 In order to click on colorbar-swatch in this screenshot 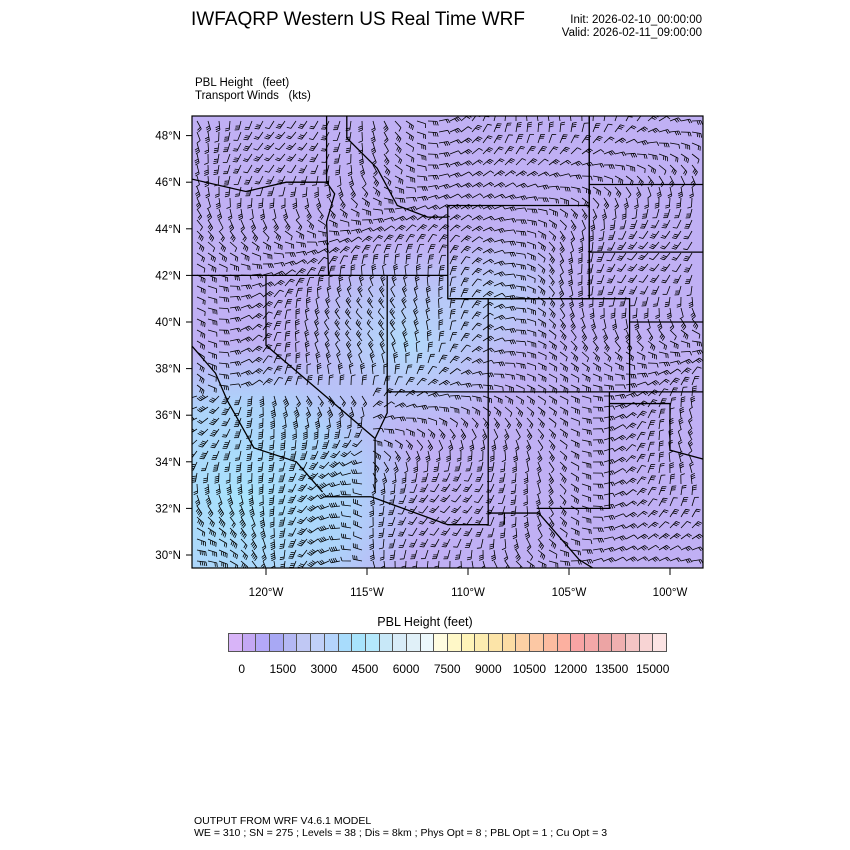, I will do `click(290, 642)`.